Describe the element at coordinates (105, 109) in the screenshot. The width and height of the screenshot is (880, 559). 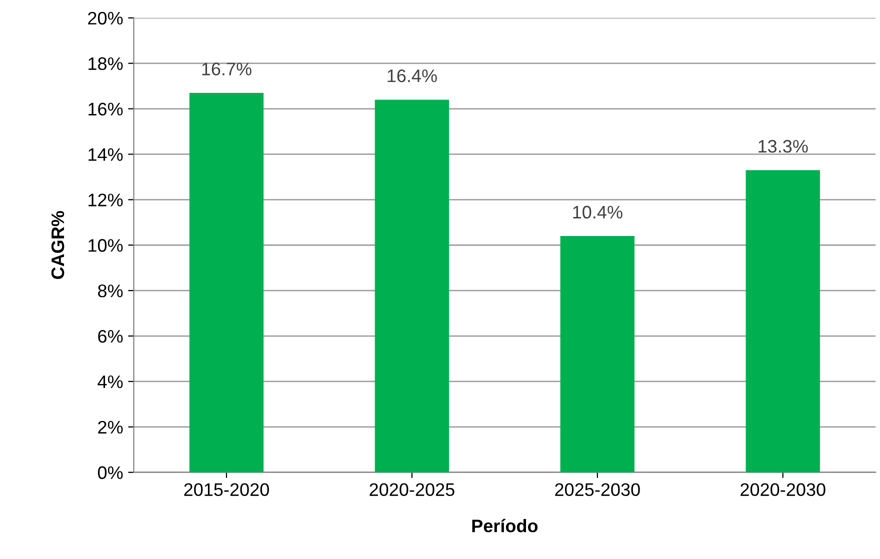
I see `y-tick-label: 16%` at that location.